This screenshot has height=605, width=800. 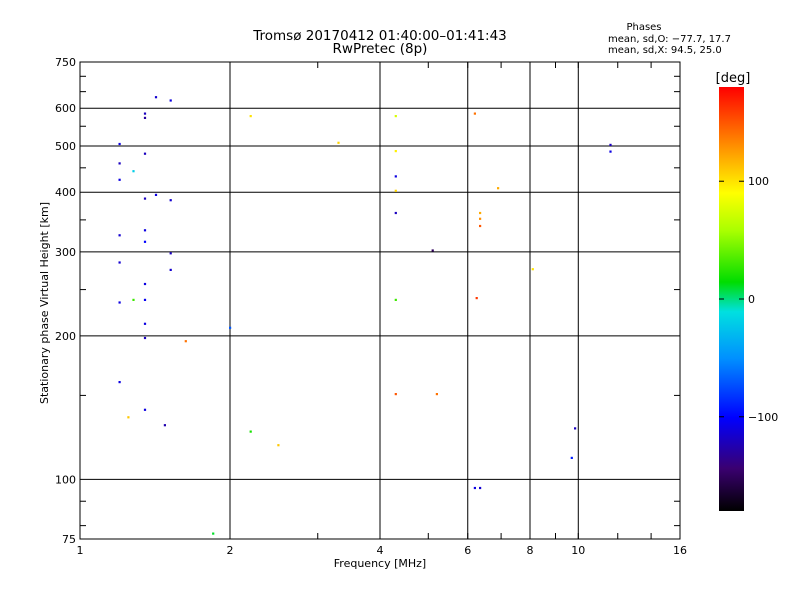 I want to click on x-tick-label: 1, so click(x=80, y=550).